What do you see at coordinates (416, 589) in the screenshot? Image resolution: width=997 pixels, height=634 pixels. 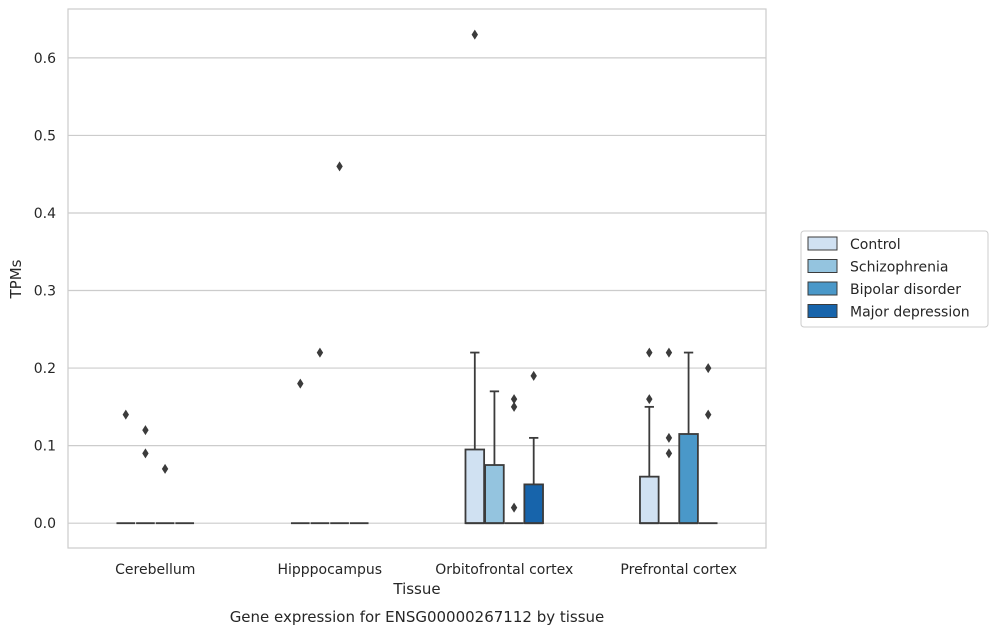 I see `x-axis-label: Tissue` at bounding box center [416, 589].